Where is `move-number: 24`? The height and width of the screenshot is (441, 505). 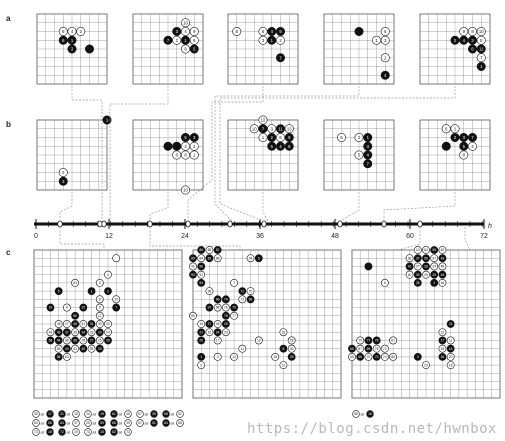
move-number: 24 is located at coordinates (108, 332).